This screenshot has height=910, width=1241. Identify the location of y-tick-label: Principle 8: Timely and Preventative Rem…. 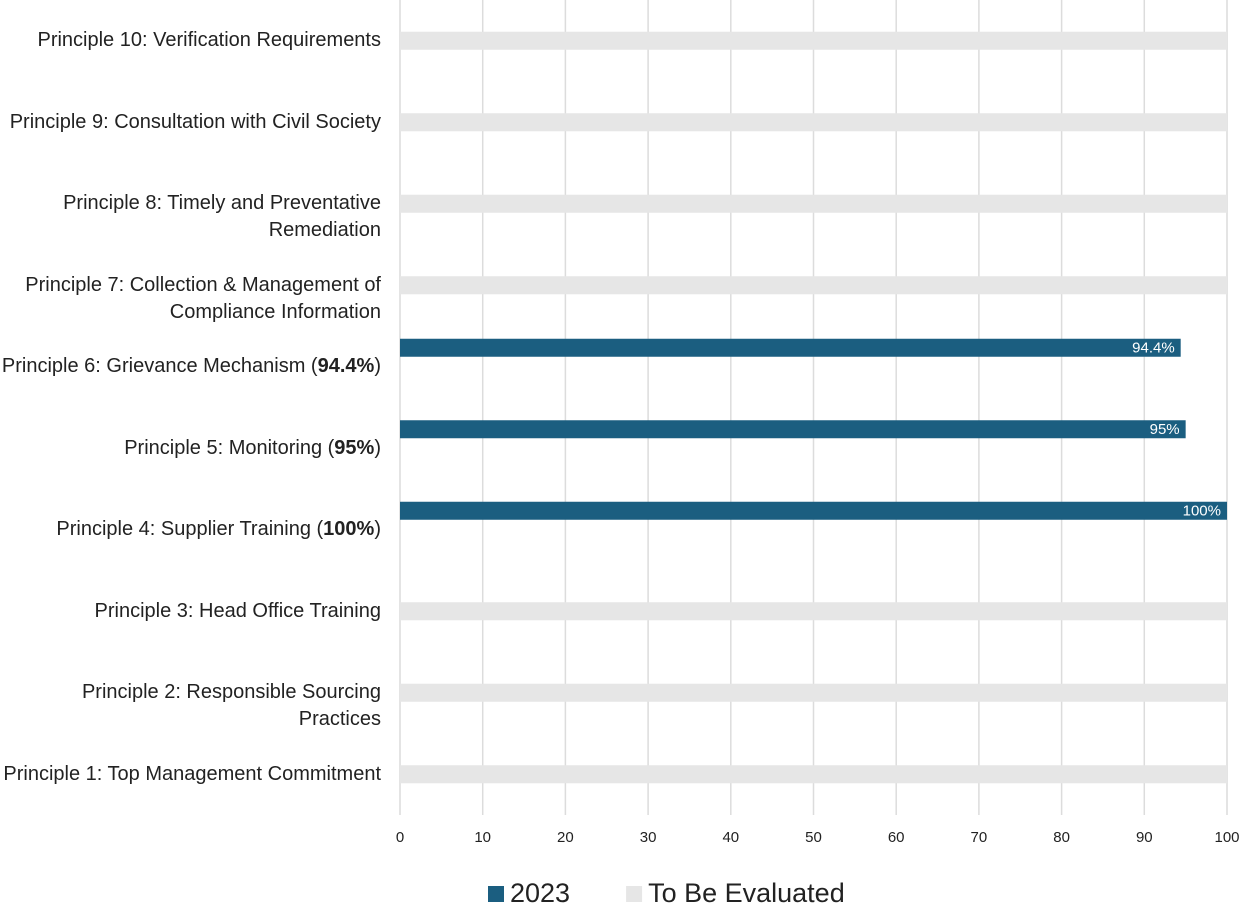
(222, 217).